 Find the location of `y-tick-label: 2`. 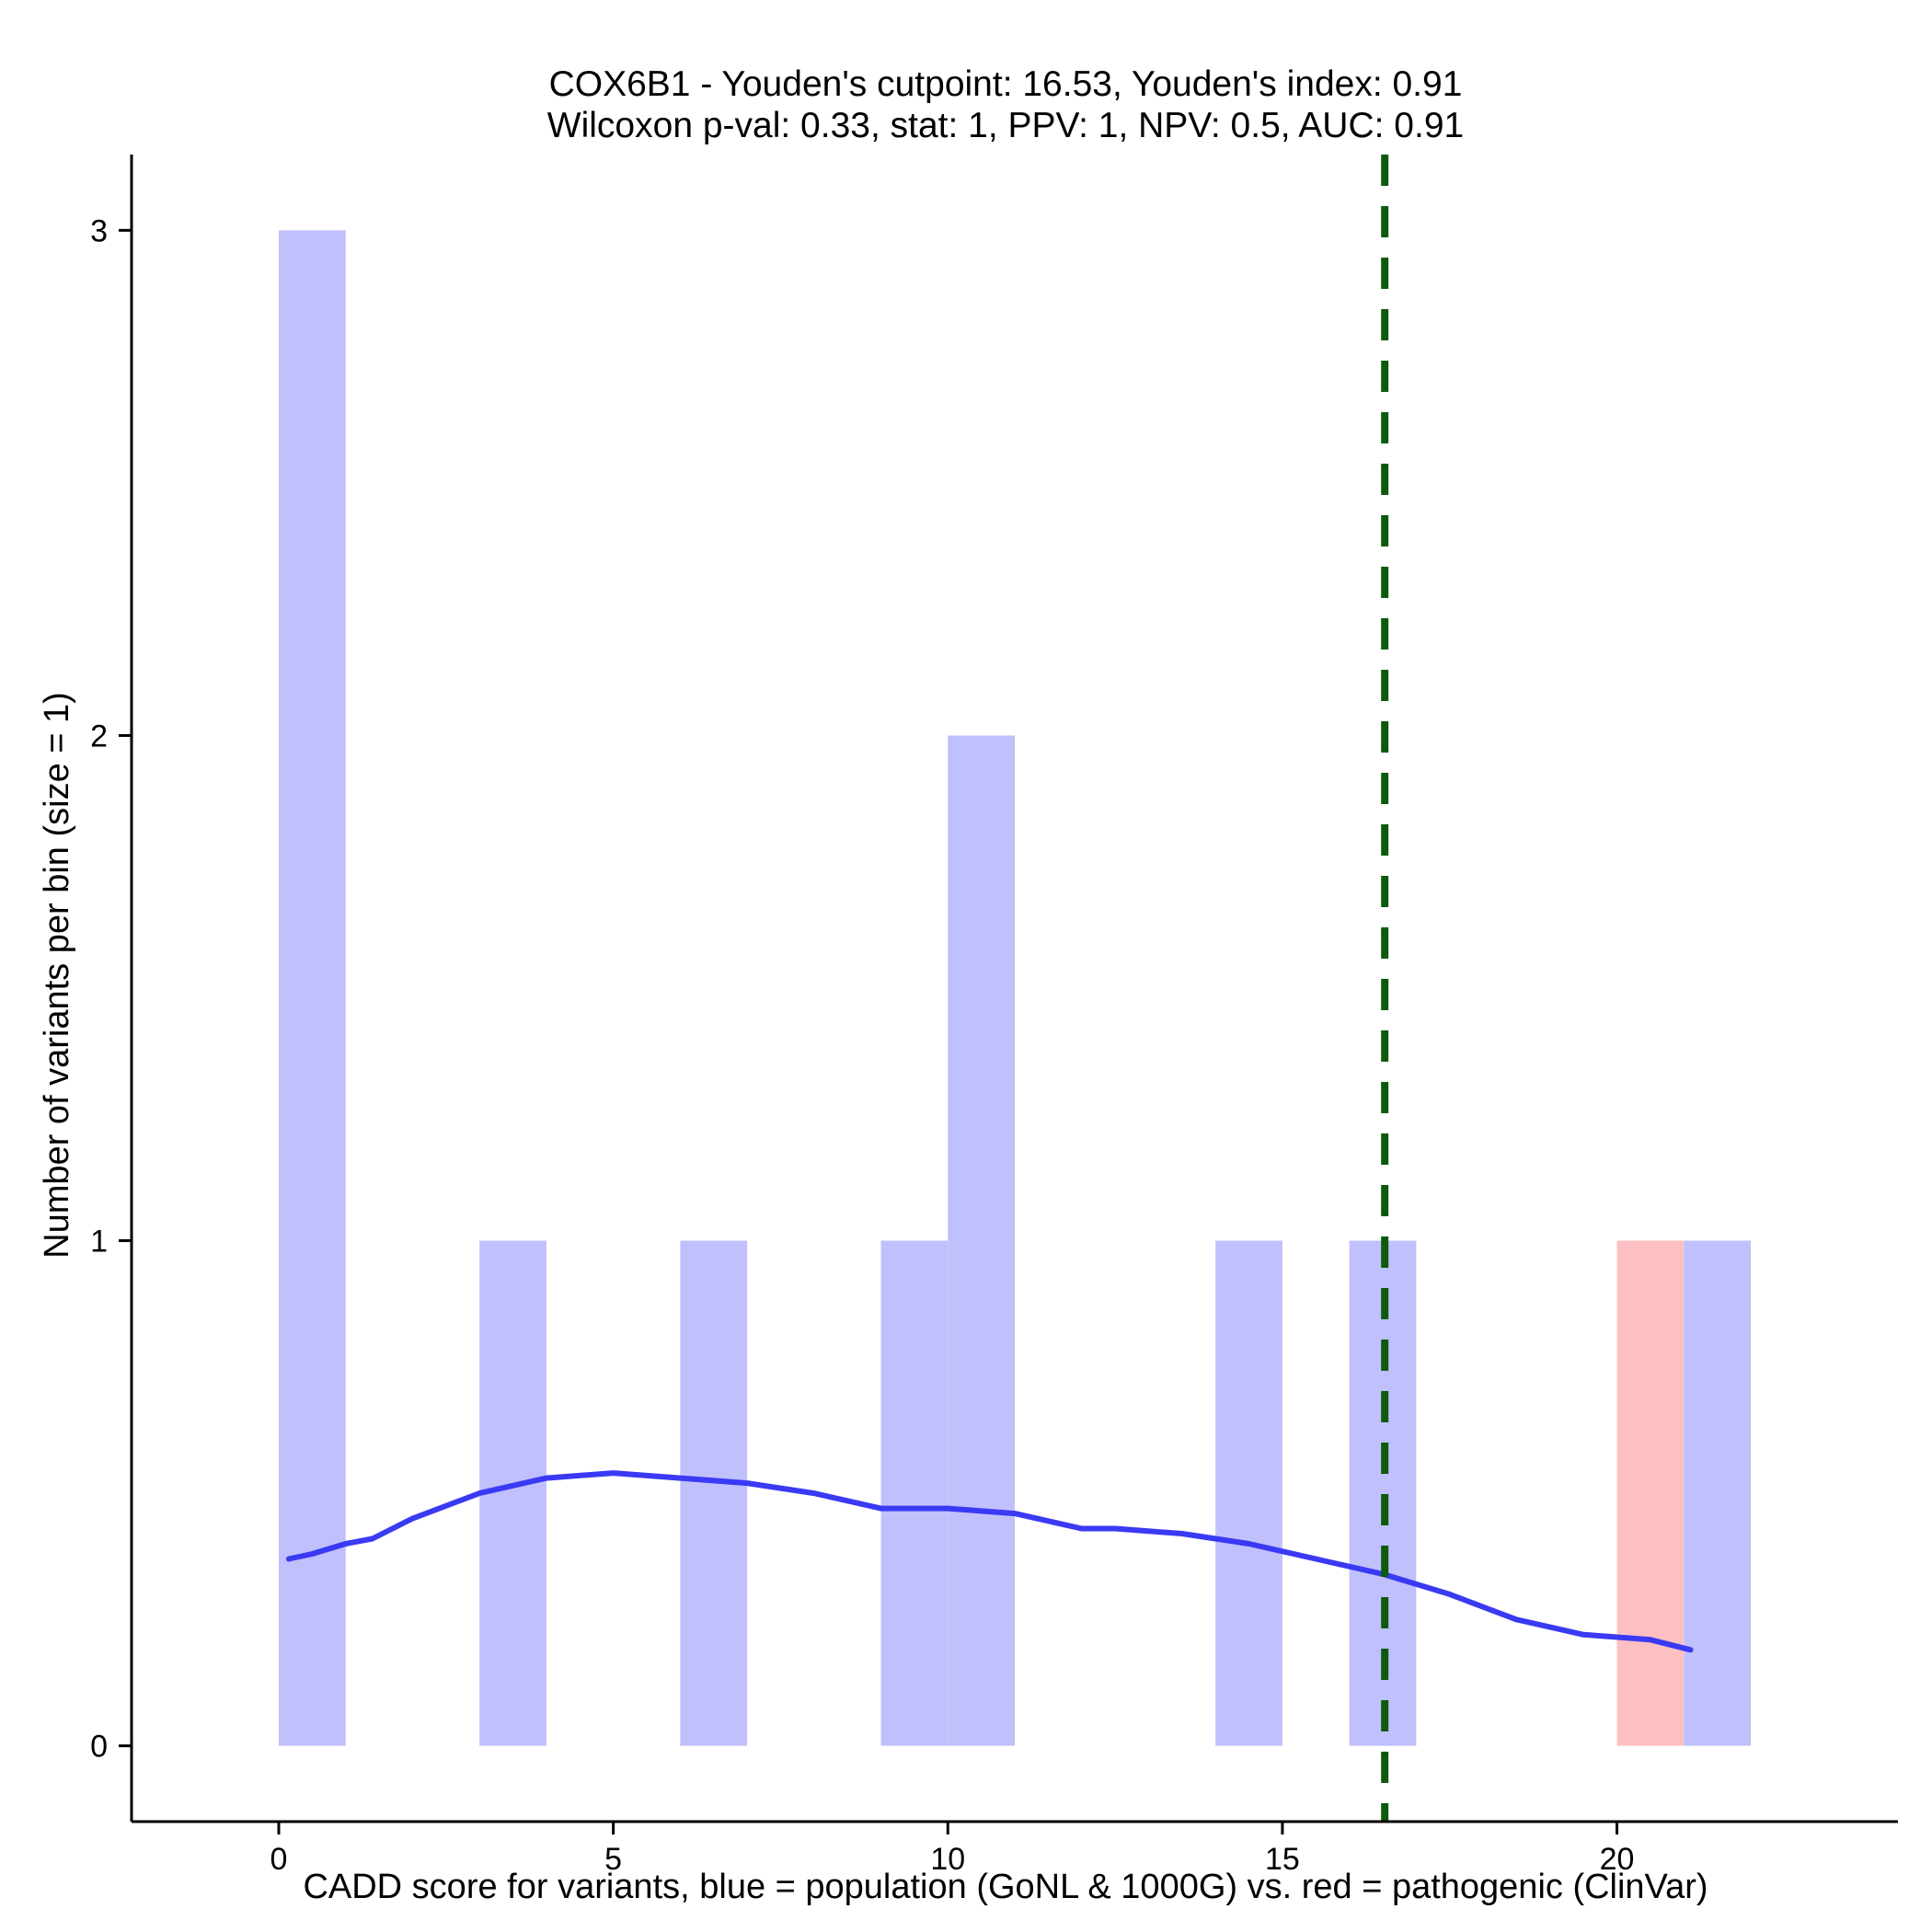

y-tick-label: 2 is located at coordinates (99, 736).